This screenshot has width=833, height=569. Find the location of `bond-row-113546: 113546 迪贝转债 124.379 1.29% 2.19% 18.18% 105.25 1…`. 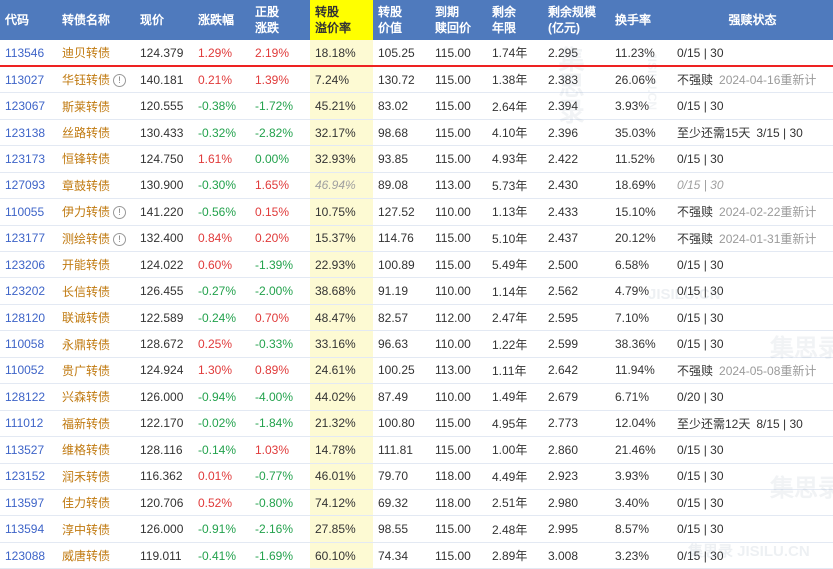

bond-row-113546: 113546 迪贝转债 124.379 1.29% 2.19% 18.18% 105.25 1… is located at coordinates (416, 54).